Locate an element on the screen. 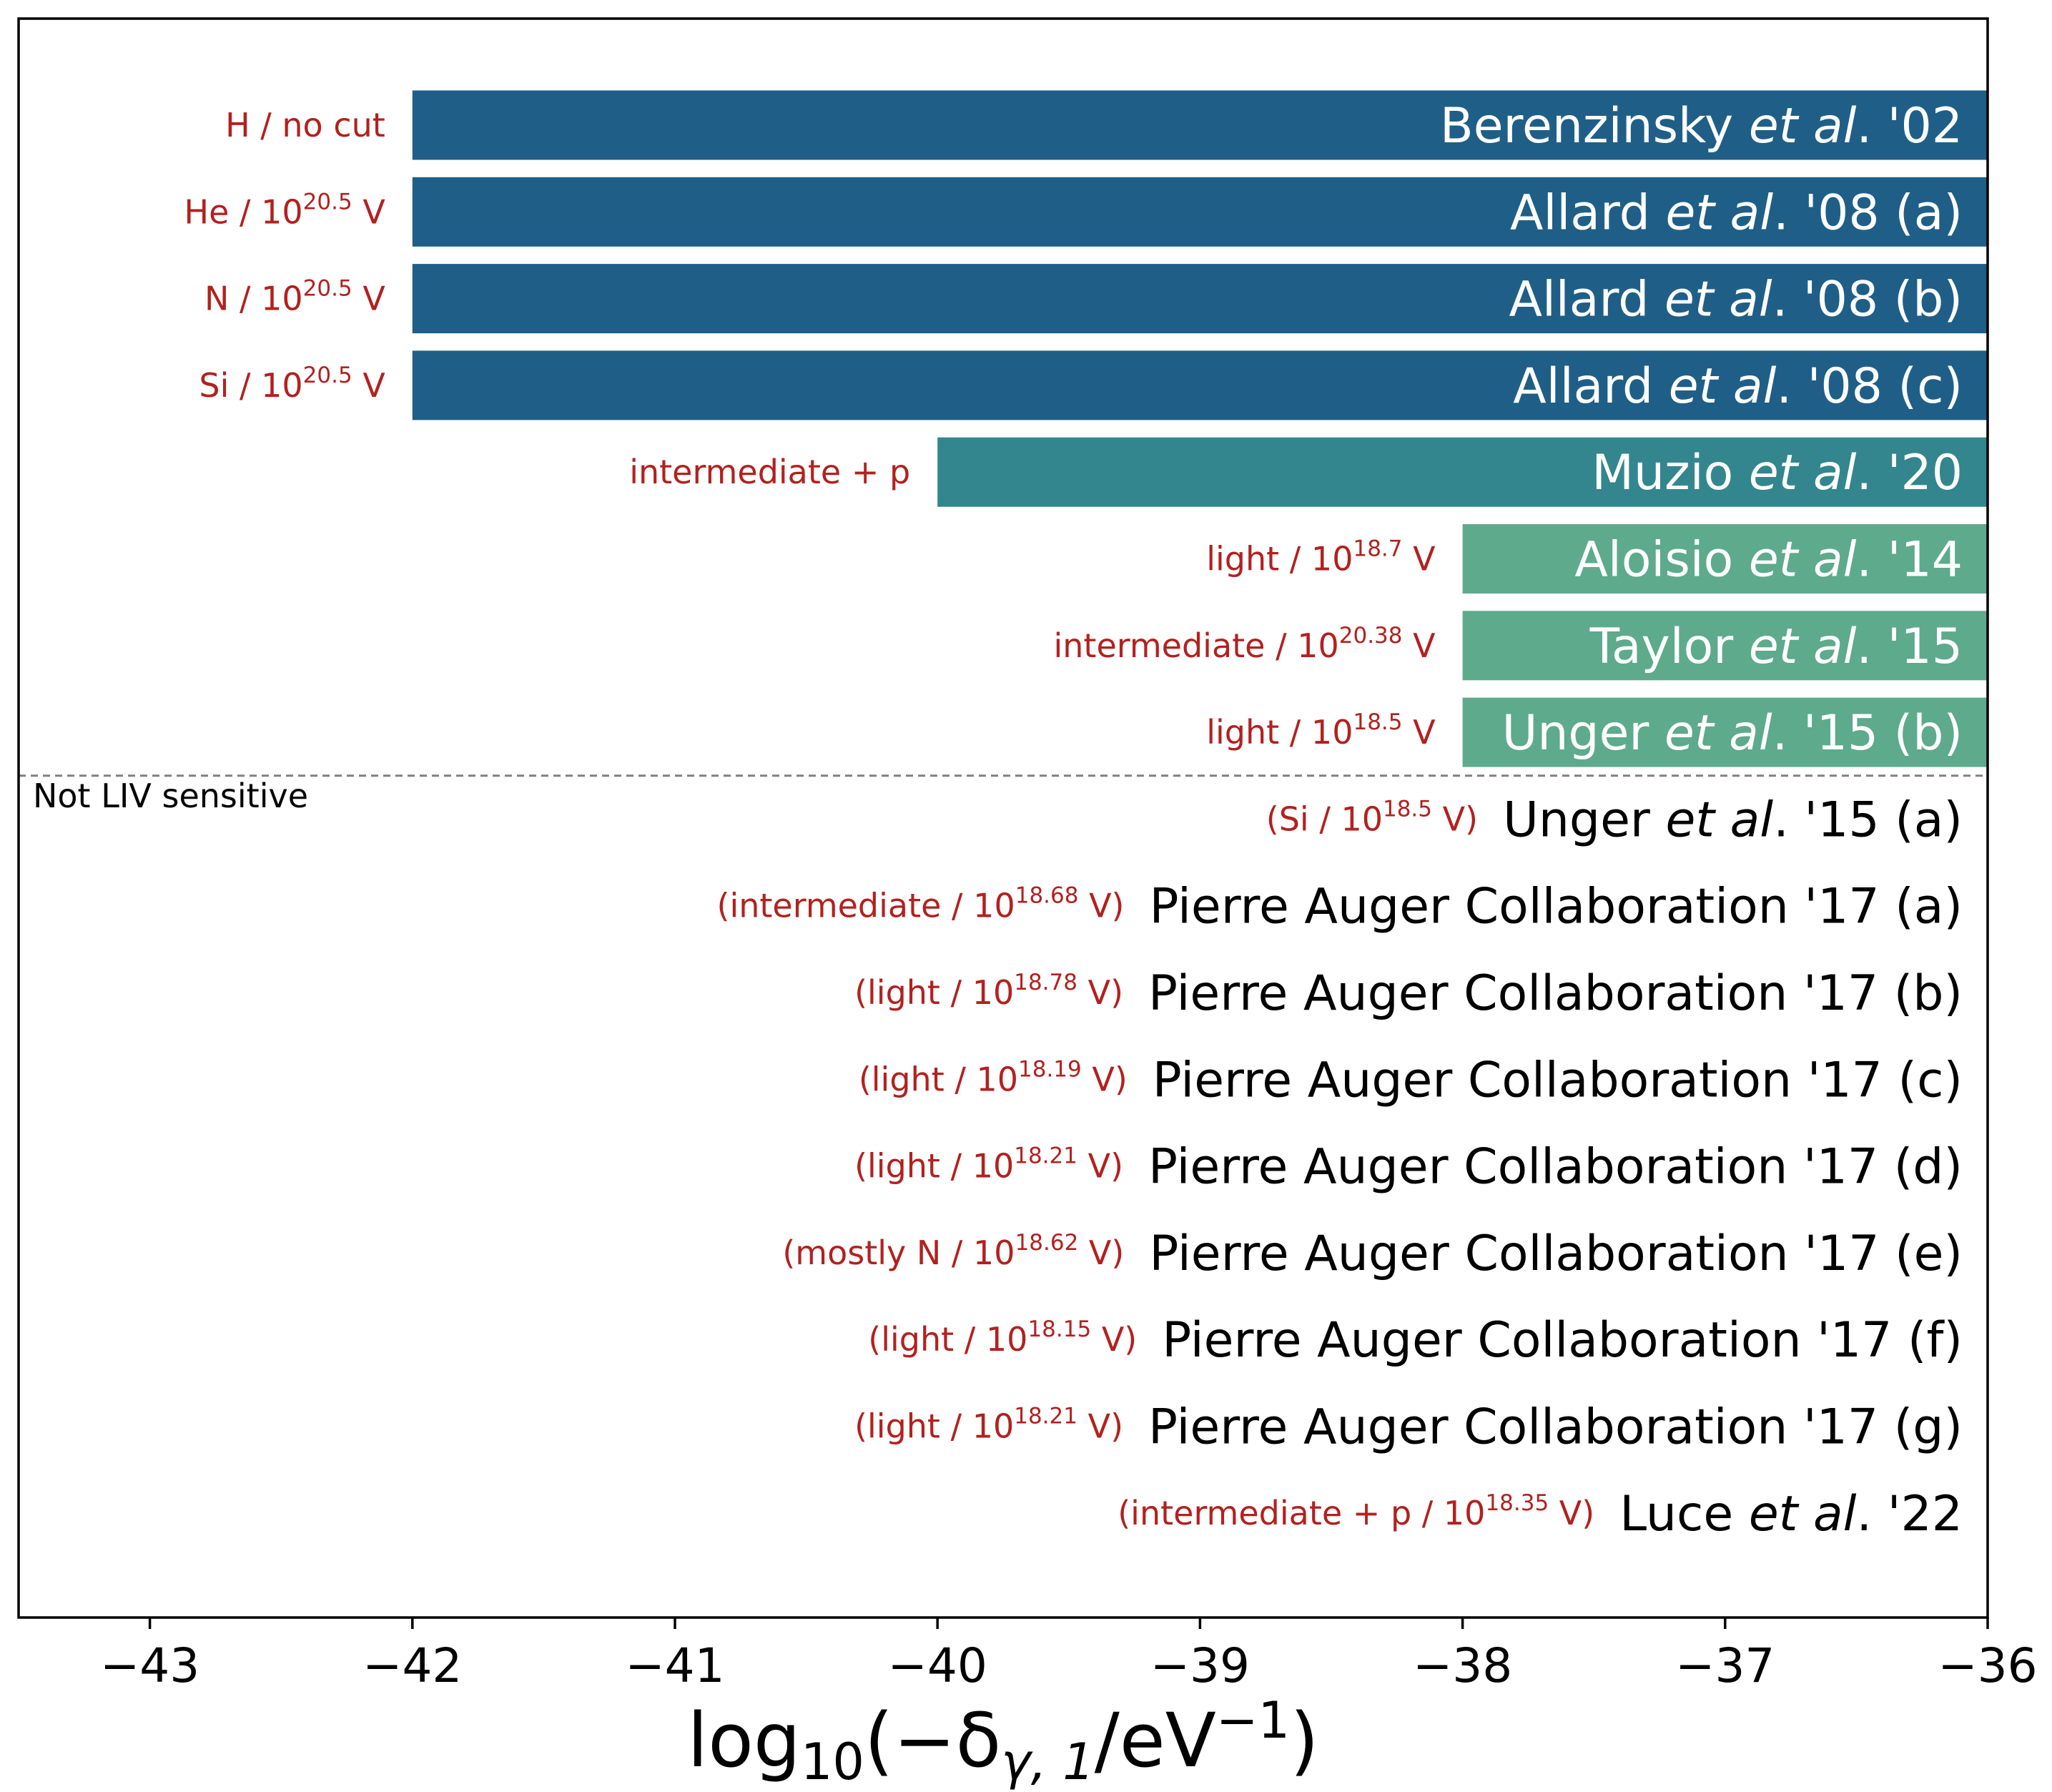  note-text: He / 10 is located at coordinates (243, 211).